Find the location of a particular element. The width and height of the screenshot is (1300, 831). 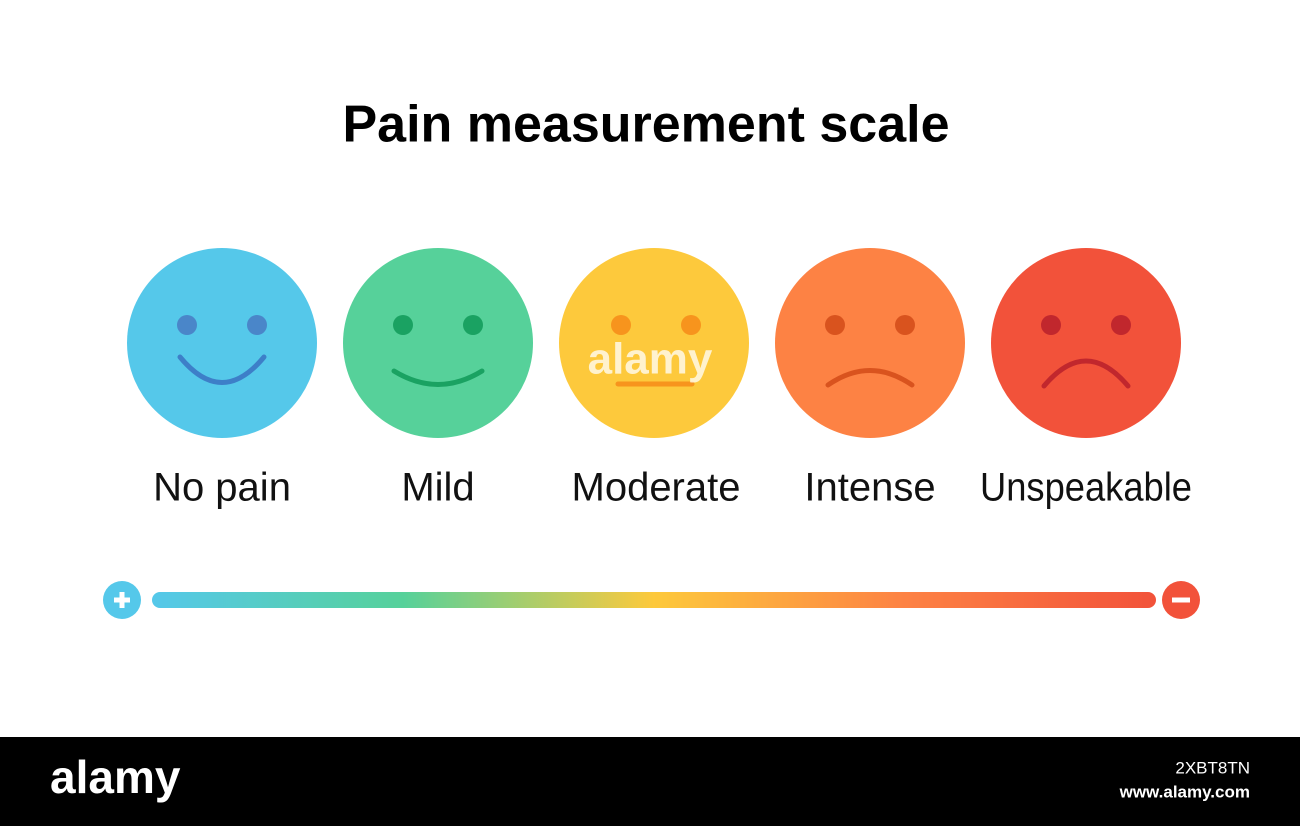

watermark: alamy is located at coordinates (650, 359).